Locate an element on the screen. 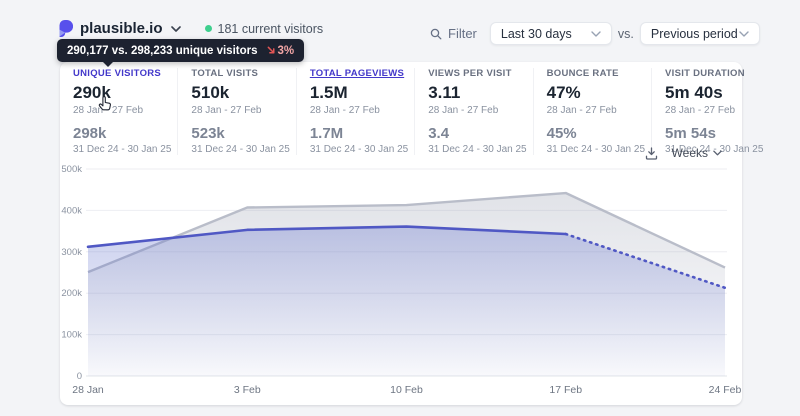  download-icon is located at coordinates (651, 153).